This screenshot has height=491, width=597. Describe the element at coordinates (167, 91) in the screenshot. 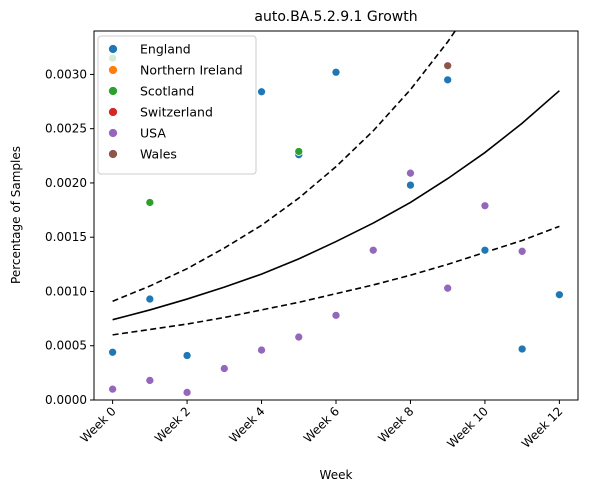

I see `legend-label: Scotland` at that location.